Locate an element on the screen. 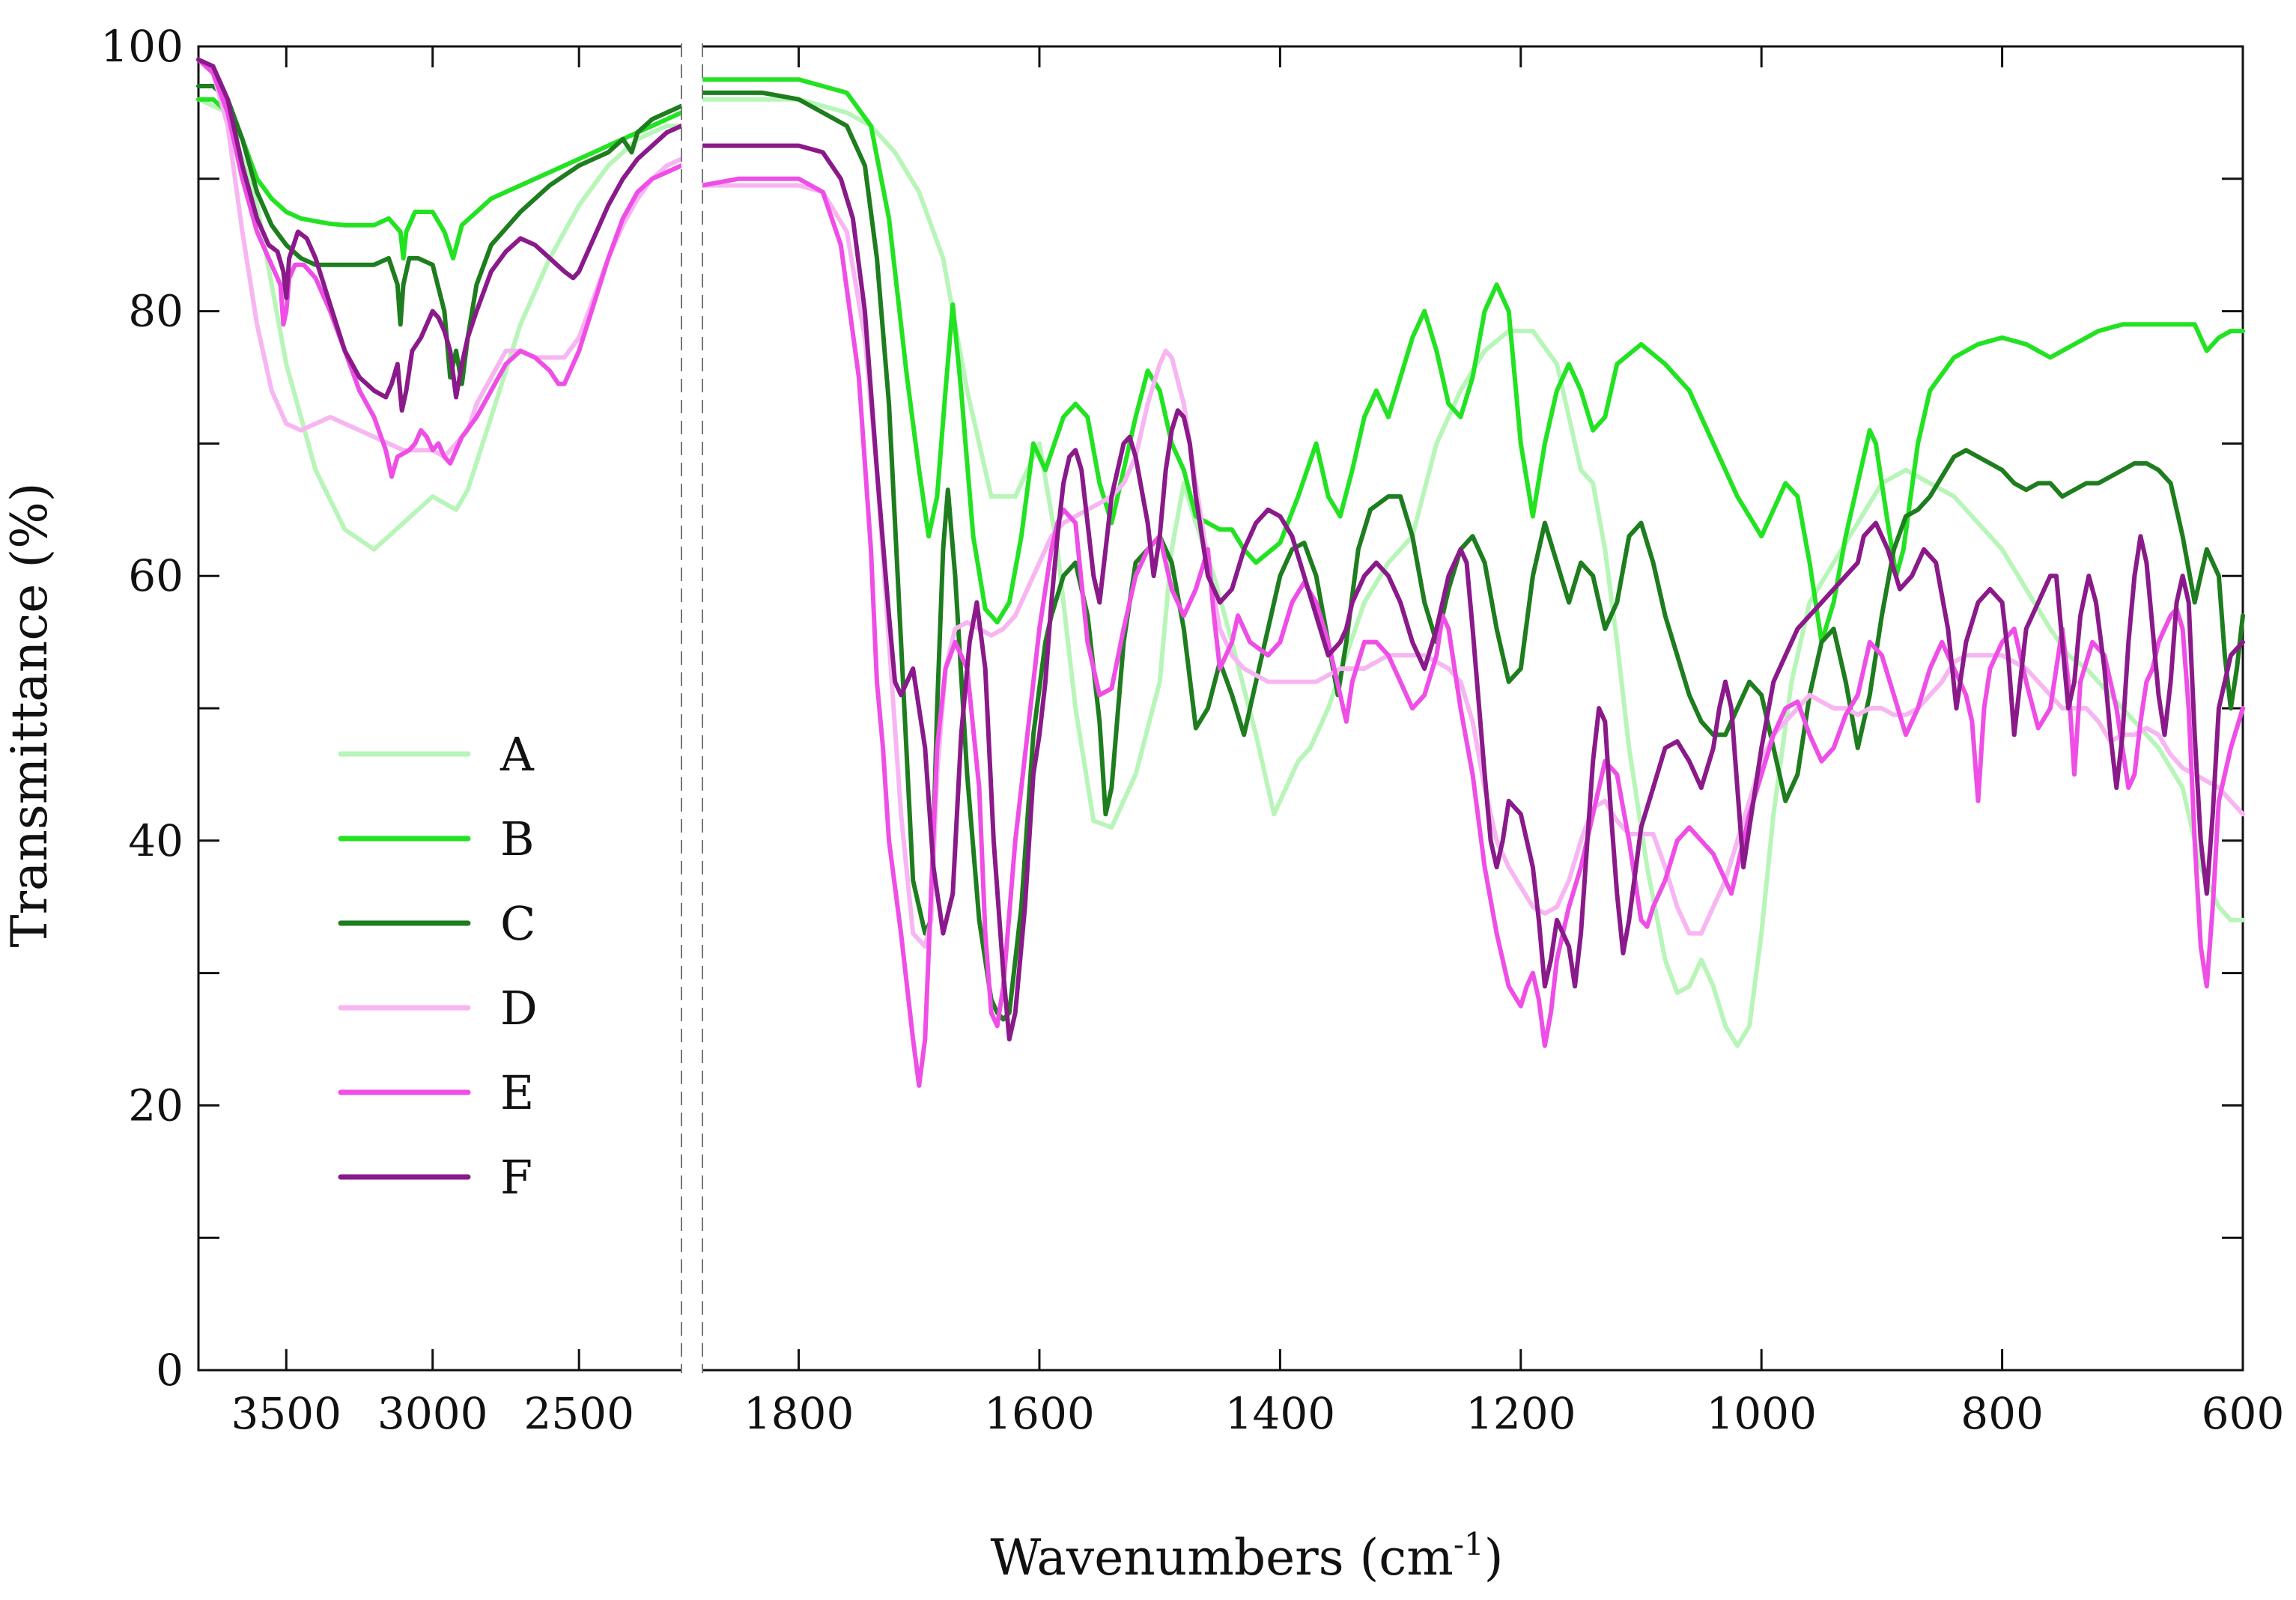 Image resolution: width=2296 pixels, height=1600 pixels. legend-label-B: B is located at coordinates (517, 839).